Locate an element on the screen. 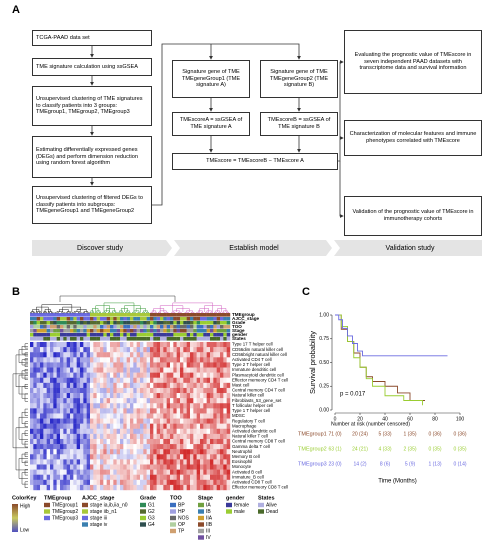 Image resolution: width=499 pixels, height=550 pixels. legend-label: III is located at coordinates (208, 531).